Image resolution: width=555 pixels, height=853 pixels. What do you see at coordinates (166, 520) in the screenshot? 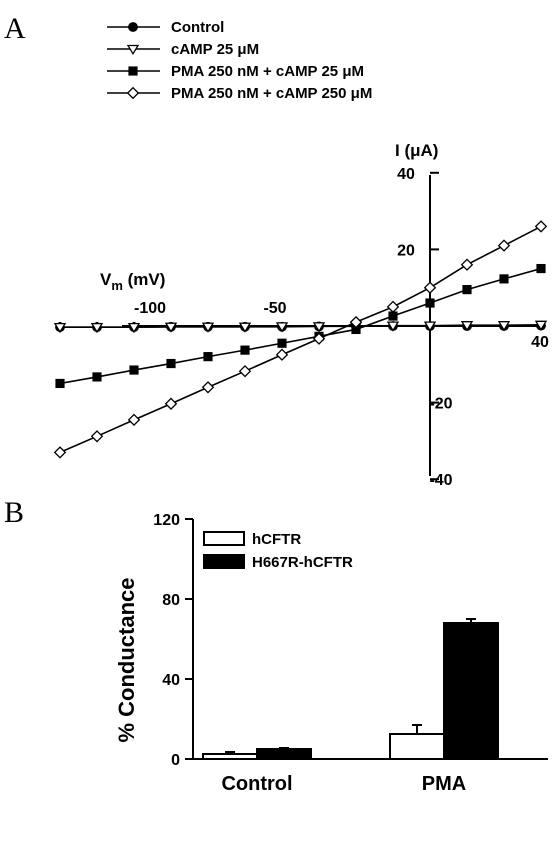
I see `y-tick-label-b: 120` at bounding box center [166, 520].